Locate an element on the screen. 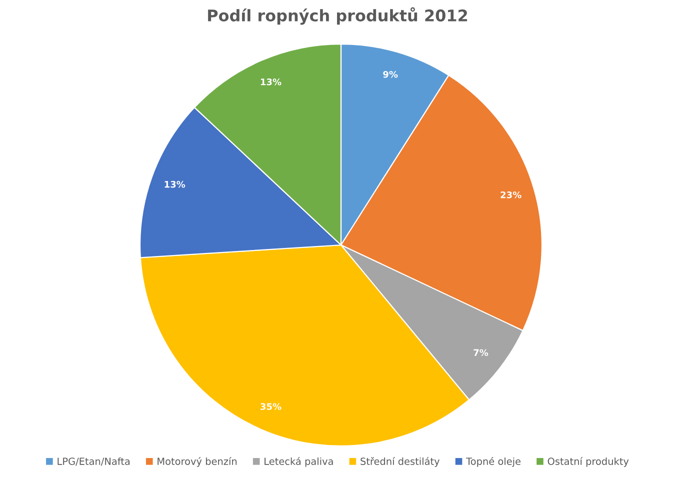 The image size is (675, 478). legend-label: Ostatní produkty is located at coordinates (588, 462).